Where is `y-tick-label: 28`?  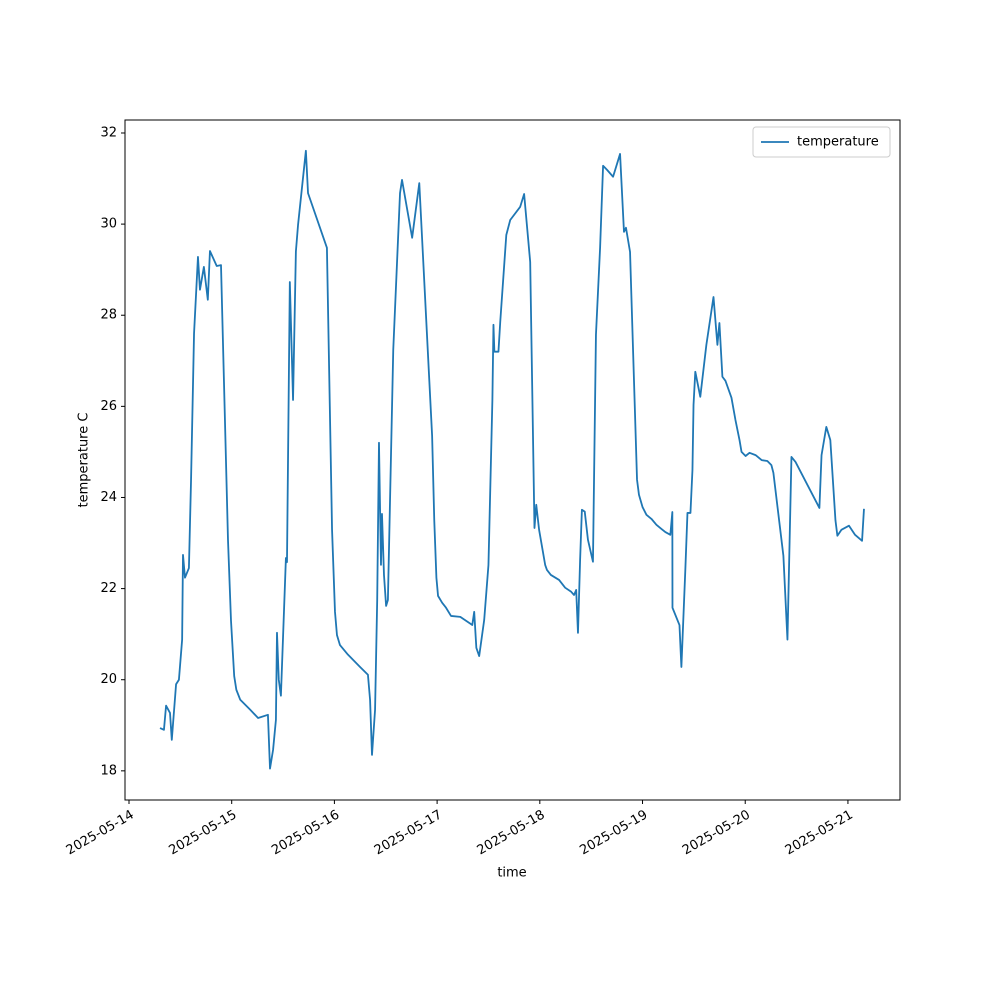 y-tick-label: 28 is located at coordinates (108, 315).